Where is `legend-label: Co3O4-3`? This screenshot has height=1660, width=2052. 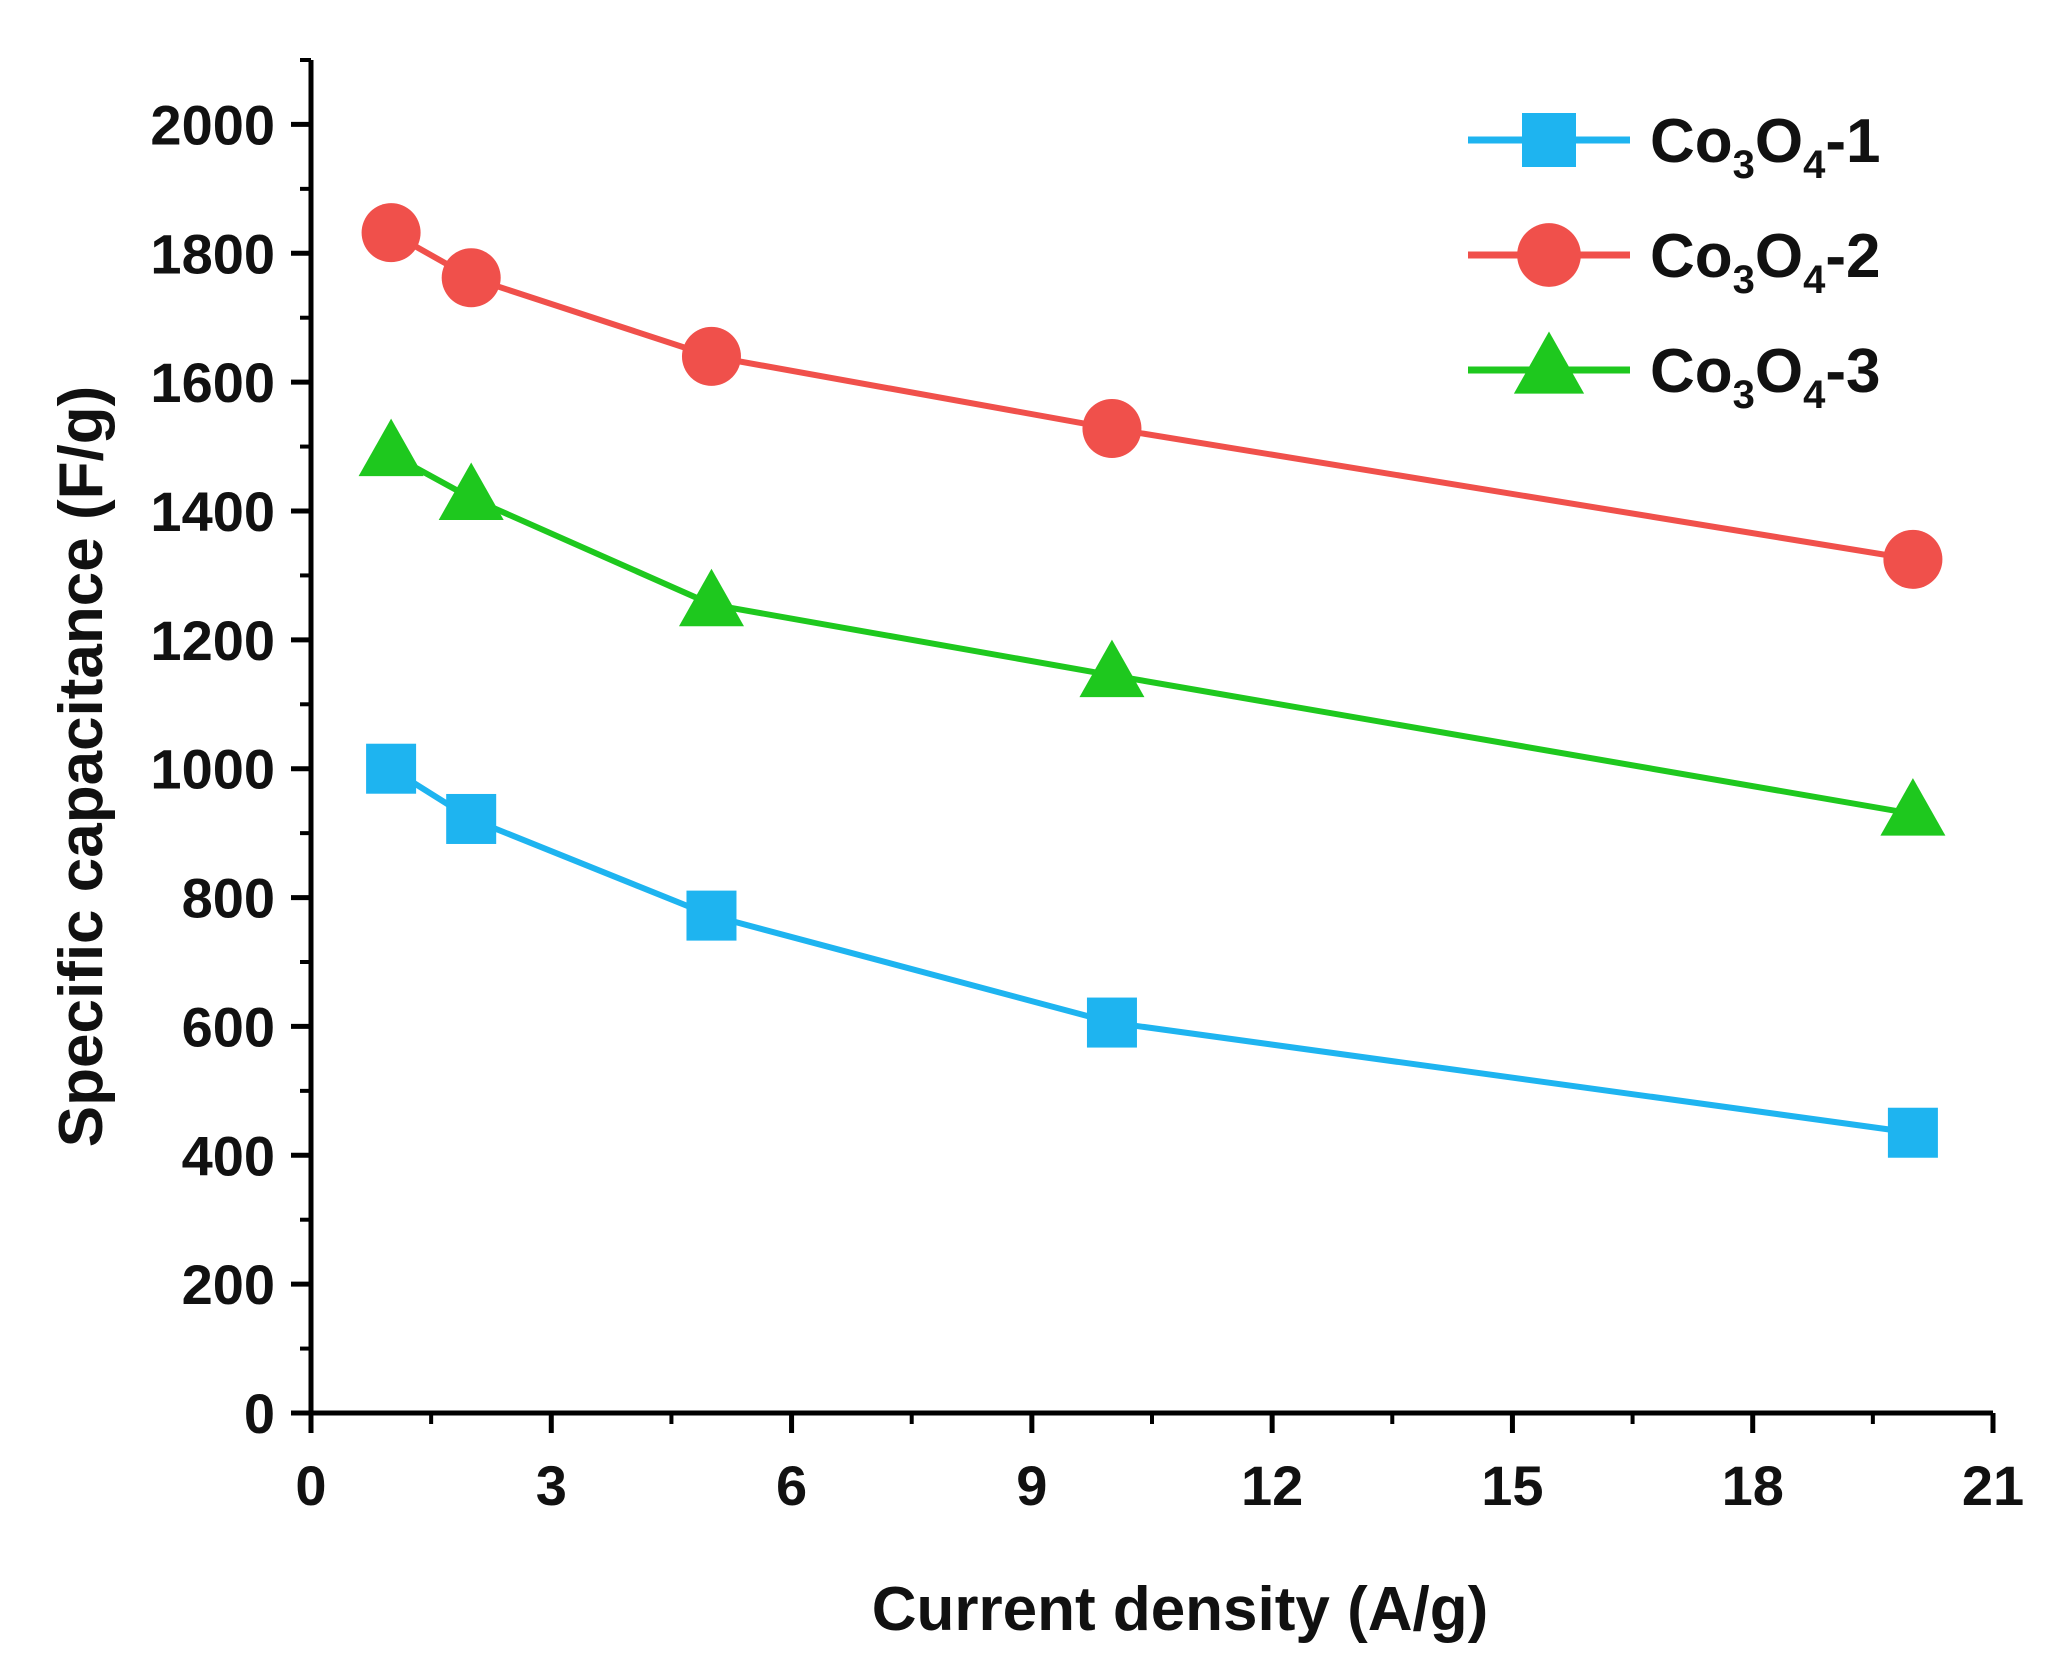
legend-label: Co3O4-3 is located at coordinates (1765, 377).